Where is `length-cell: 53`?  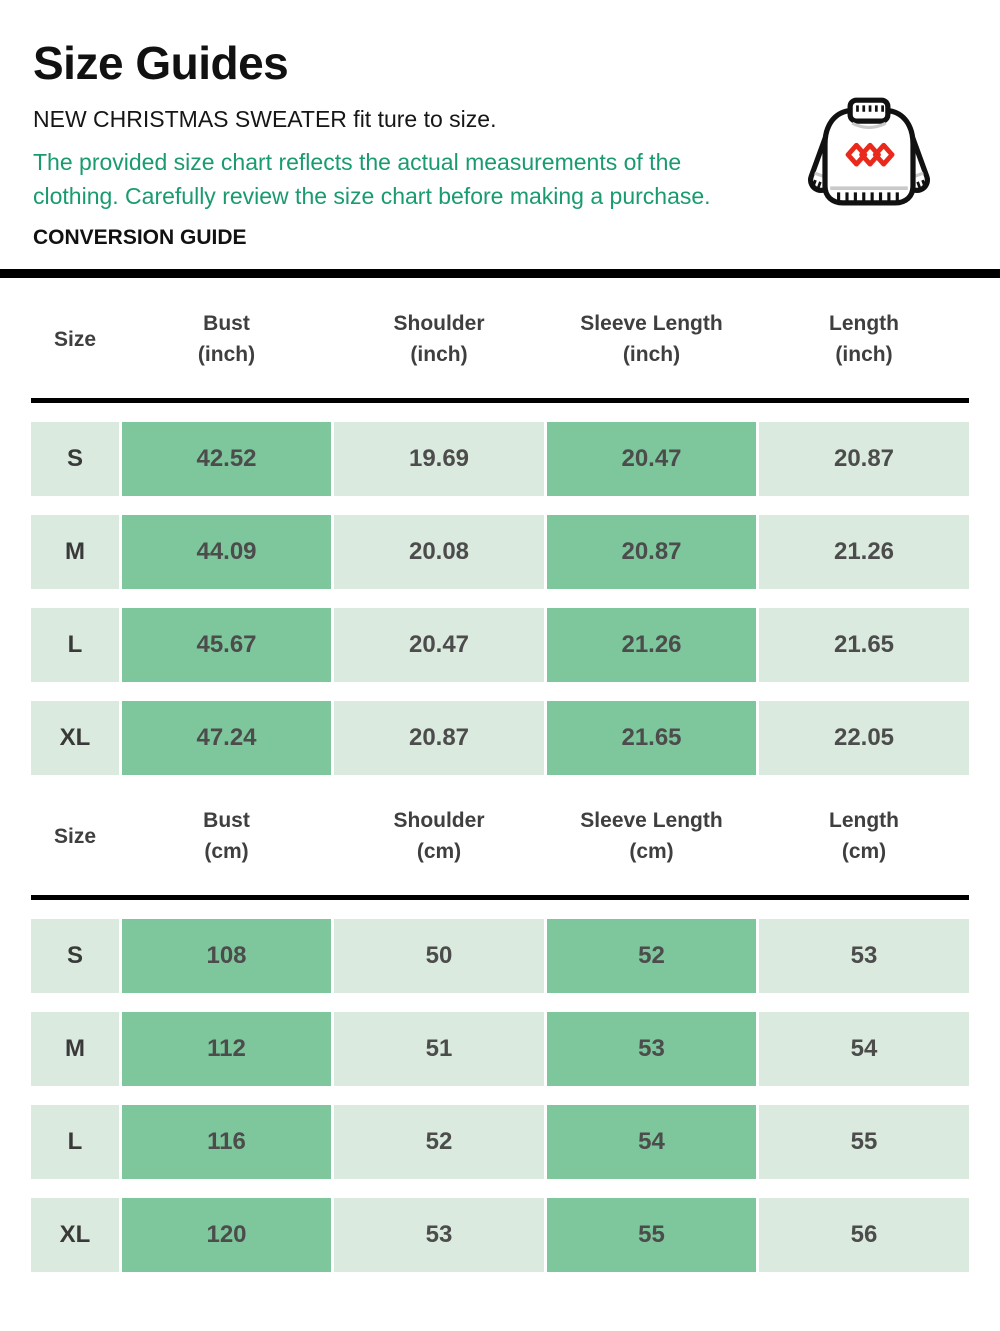
length-cell: 53 is located at coordinates (864, 956).